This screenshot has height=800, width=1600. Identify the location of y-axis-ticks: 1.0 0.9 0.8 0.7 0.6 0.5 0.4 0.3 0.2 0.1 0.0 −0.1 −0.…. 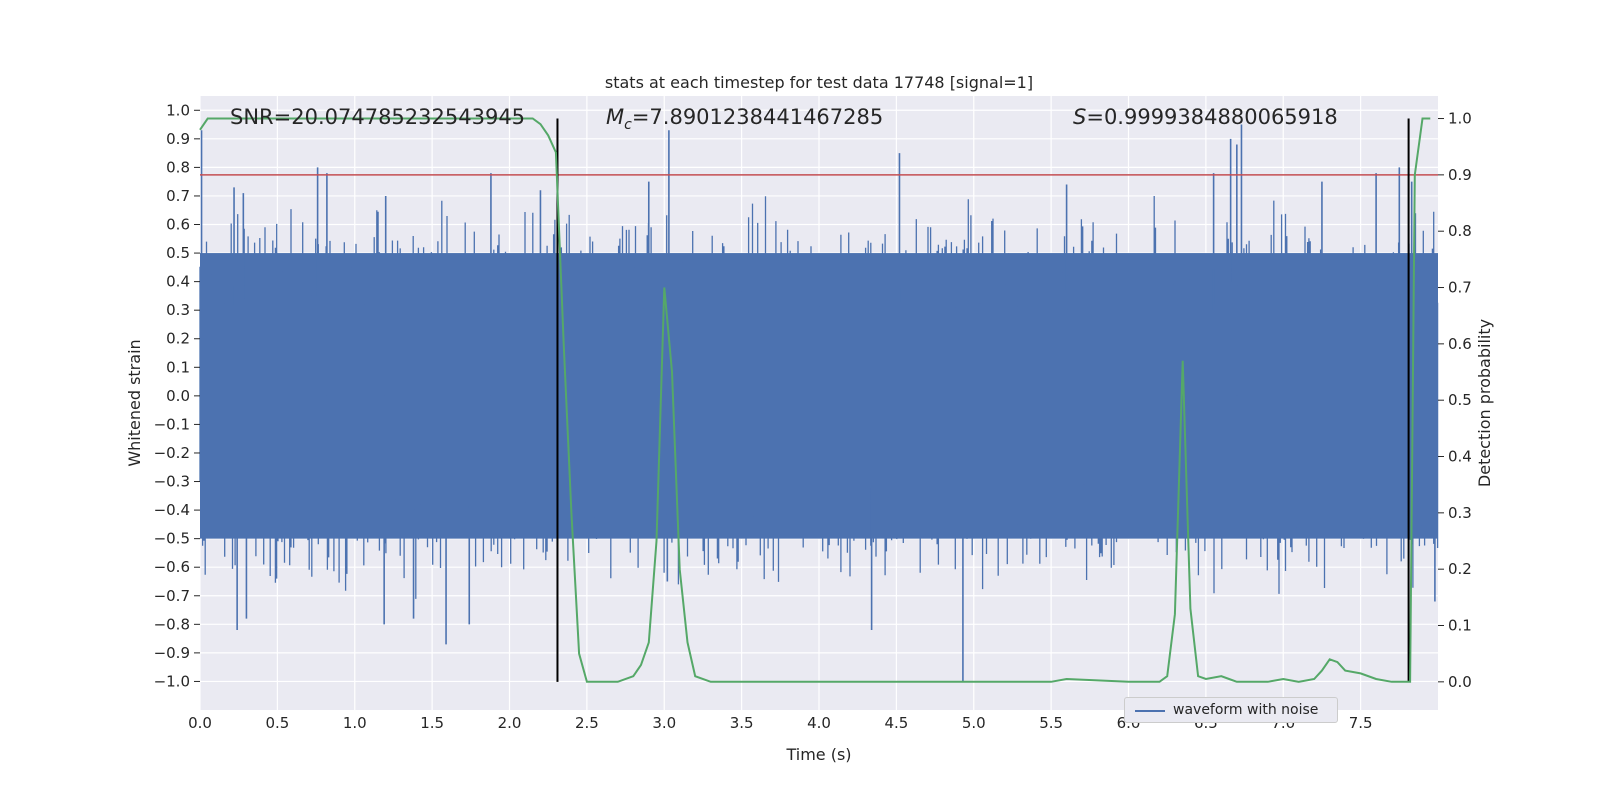
(177, 395).